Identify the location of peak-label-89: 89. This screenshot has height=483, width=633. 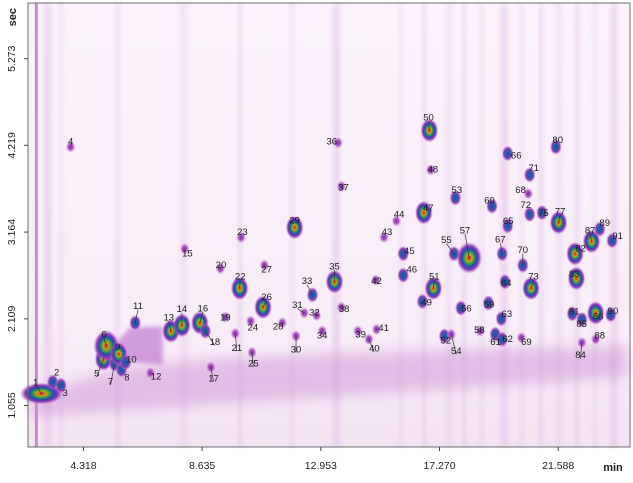
(604, 223).